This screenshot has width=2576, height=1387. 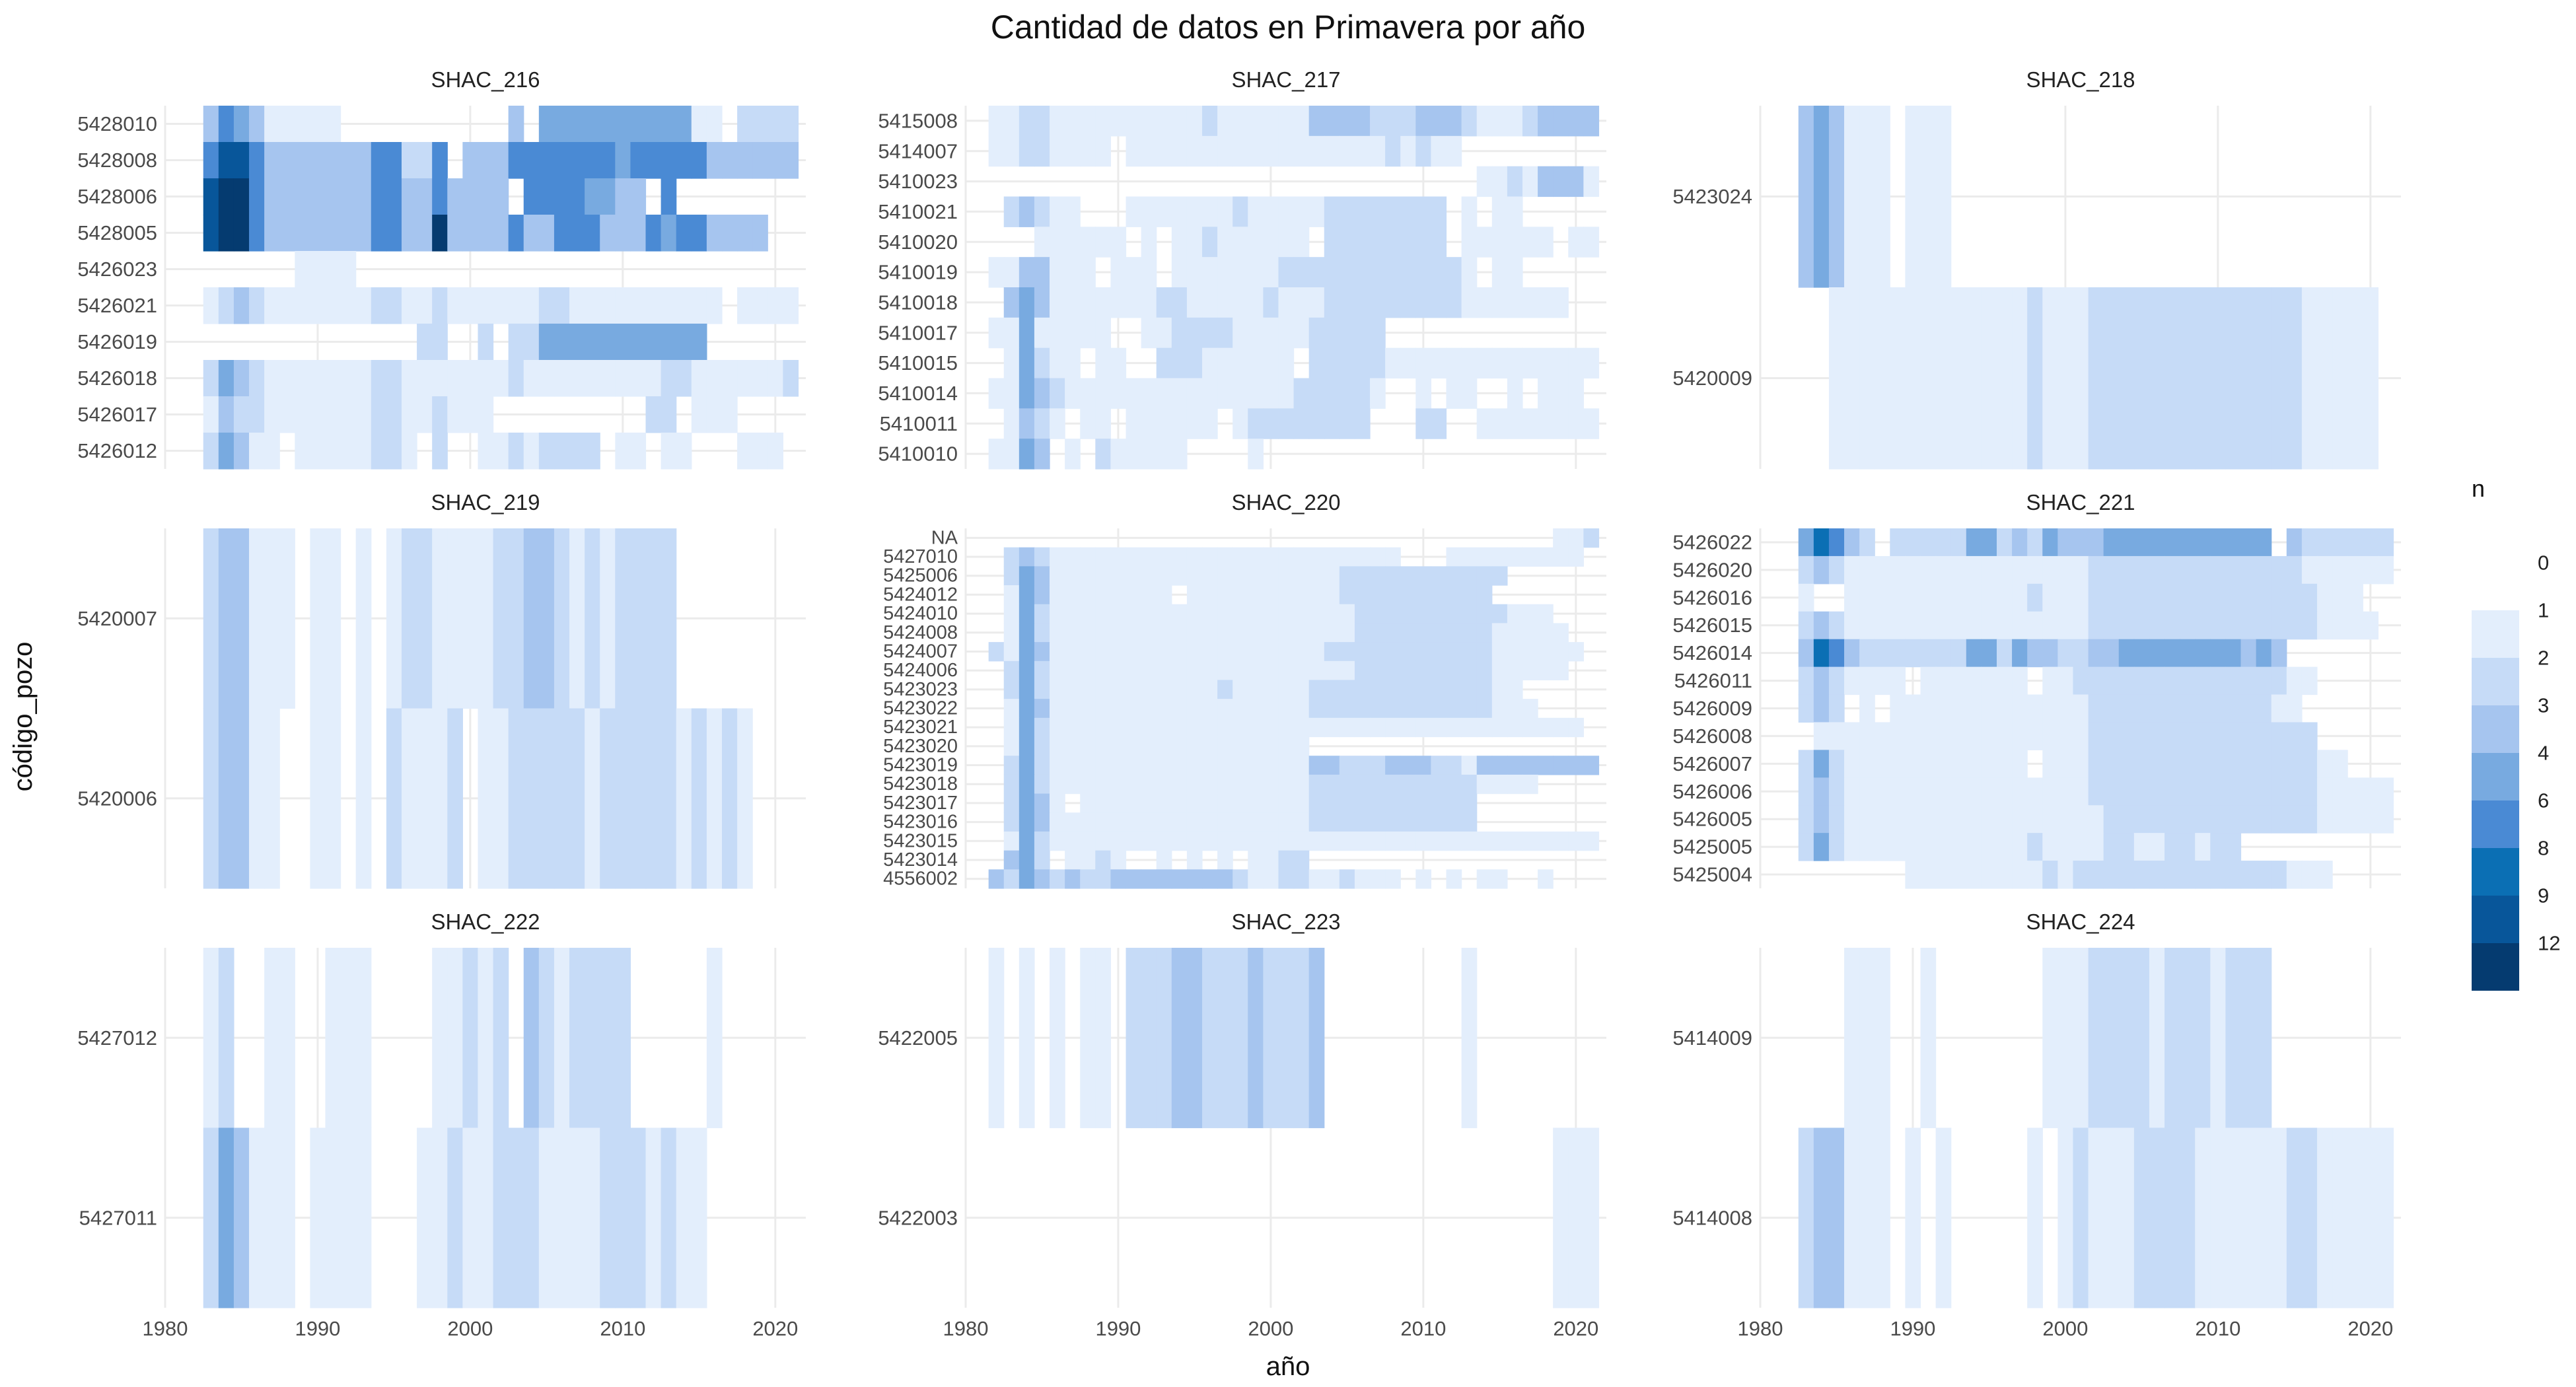 What do you see at coordinates (918, 1217) in the screenshot?
I see `y-tick-label: 5422003` at bounding box center [918, 1217].